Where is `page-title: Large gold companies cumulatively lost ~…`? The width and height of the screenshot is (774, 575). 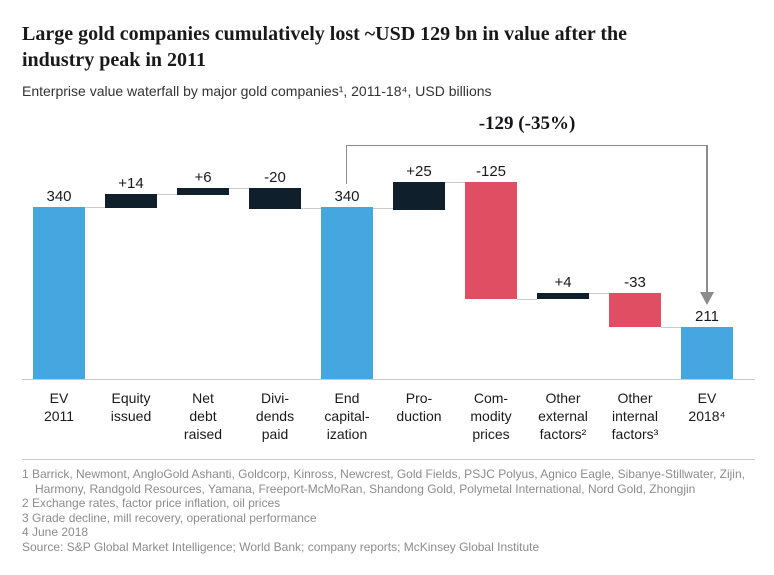
page-title: Large gold companies cumulatively lost ~… is located at coordinates (342, 47).